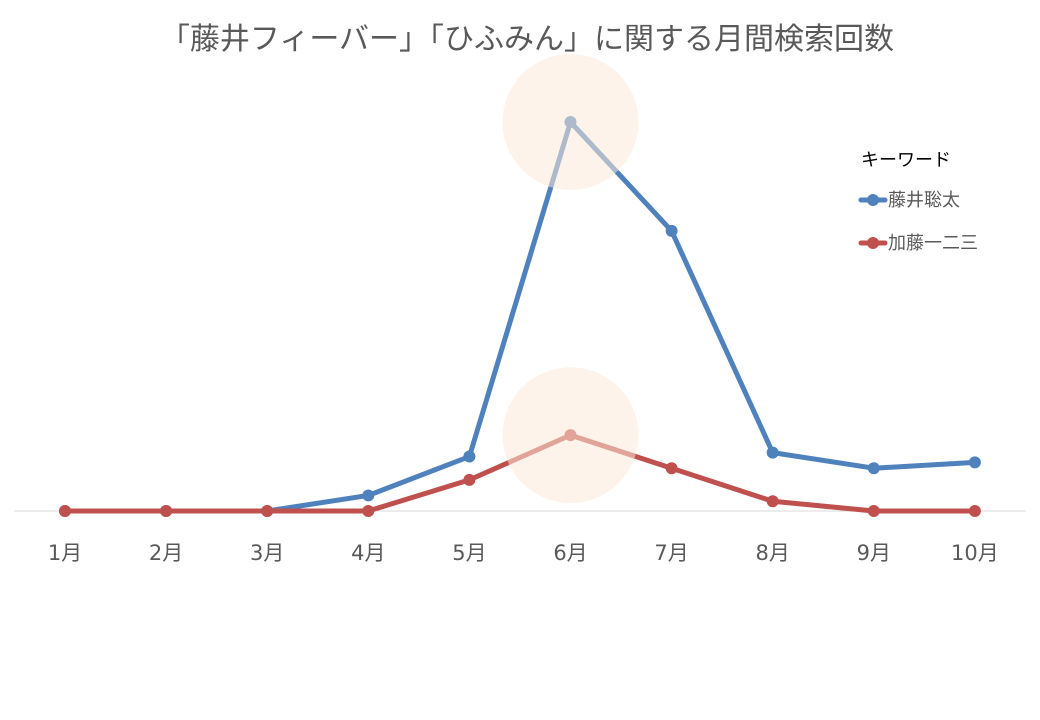 The height and width of the screenshot is (720, 1040). I want to click on x-tick-label: 7月, so click(671, 553).